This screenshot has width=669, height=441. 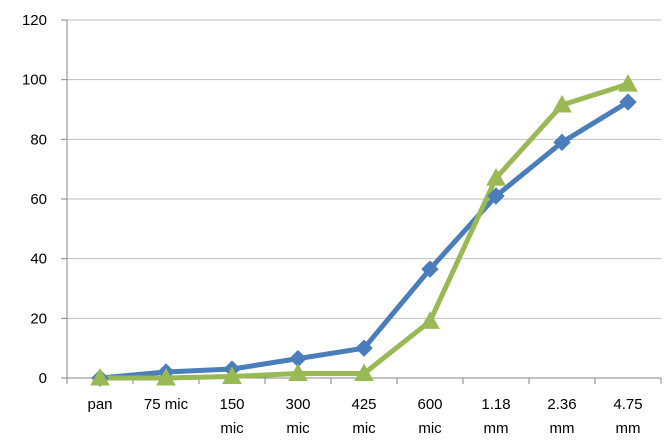 I want to click on x-tick-label-line: 150, so click(x=231, y=404).